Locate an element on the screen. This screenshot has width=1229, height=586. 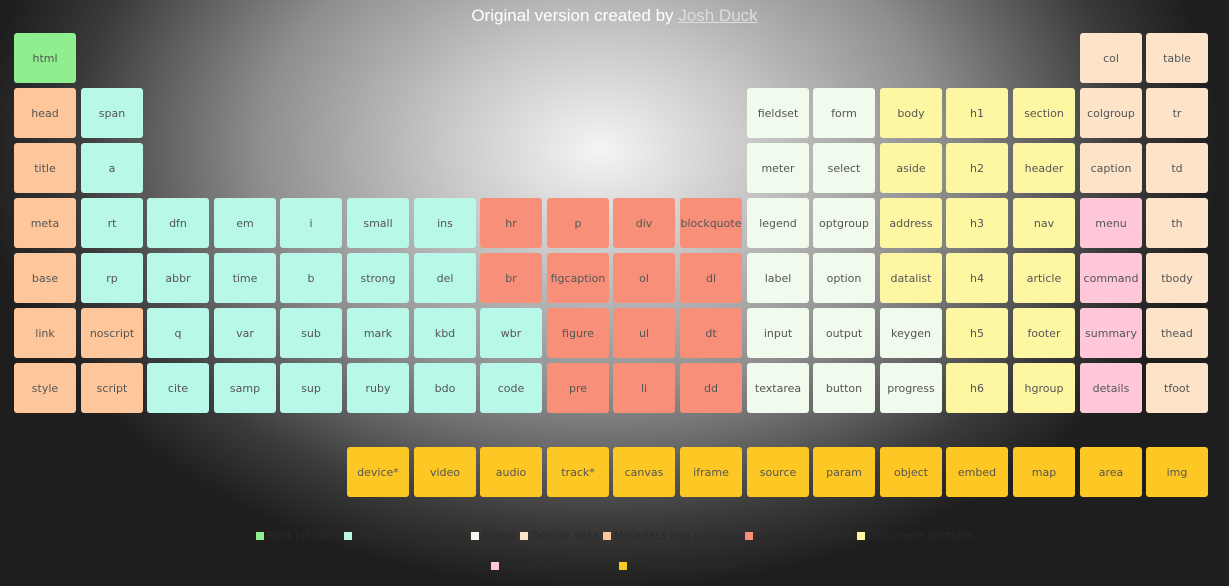
element-object: object is located at coordinates (911, 472).